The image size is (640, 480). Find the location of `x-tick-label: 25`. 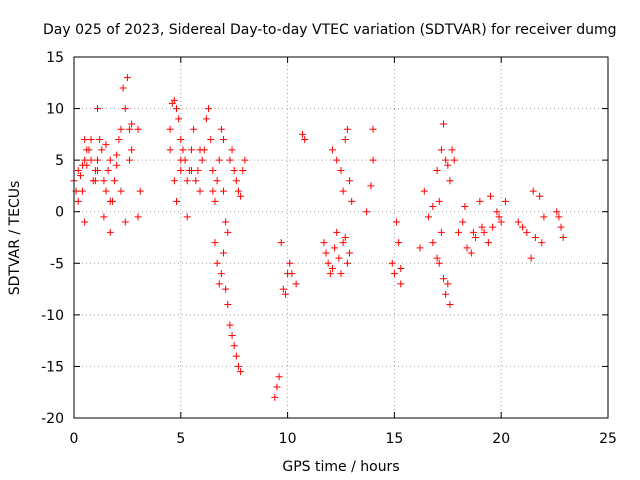

x-tick-label: 25 is located at coordinates (608, 439).